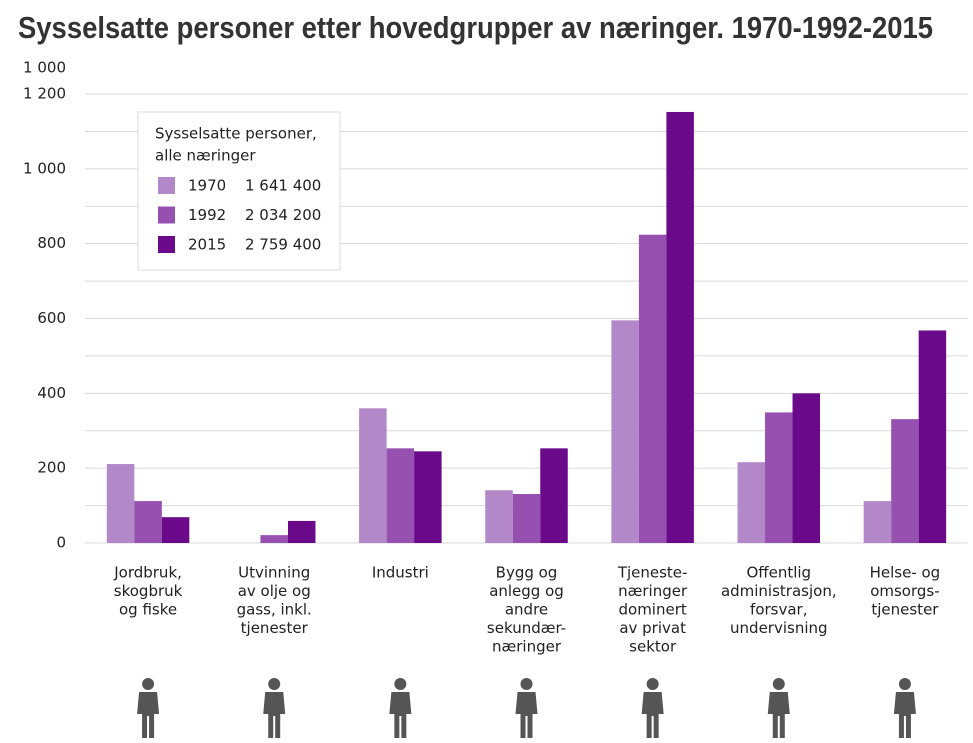 The image size is (973, 743). I want to click on x-tick-label: Industri, so click(400, 573).